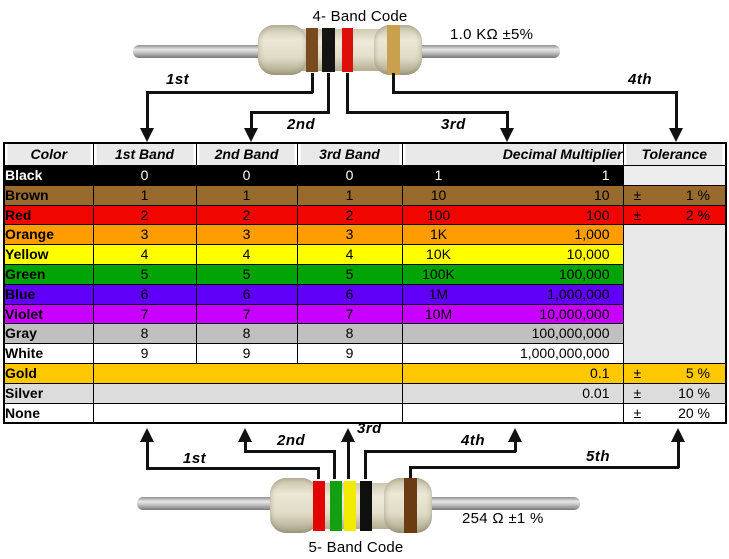 The image size is (729, 559). Describe the element at coordinates (512, 353) in the screenshot. I see `multiplier-cell: 1,000,000,000` at that location.